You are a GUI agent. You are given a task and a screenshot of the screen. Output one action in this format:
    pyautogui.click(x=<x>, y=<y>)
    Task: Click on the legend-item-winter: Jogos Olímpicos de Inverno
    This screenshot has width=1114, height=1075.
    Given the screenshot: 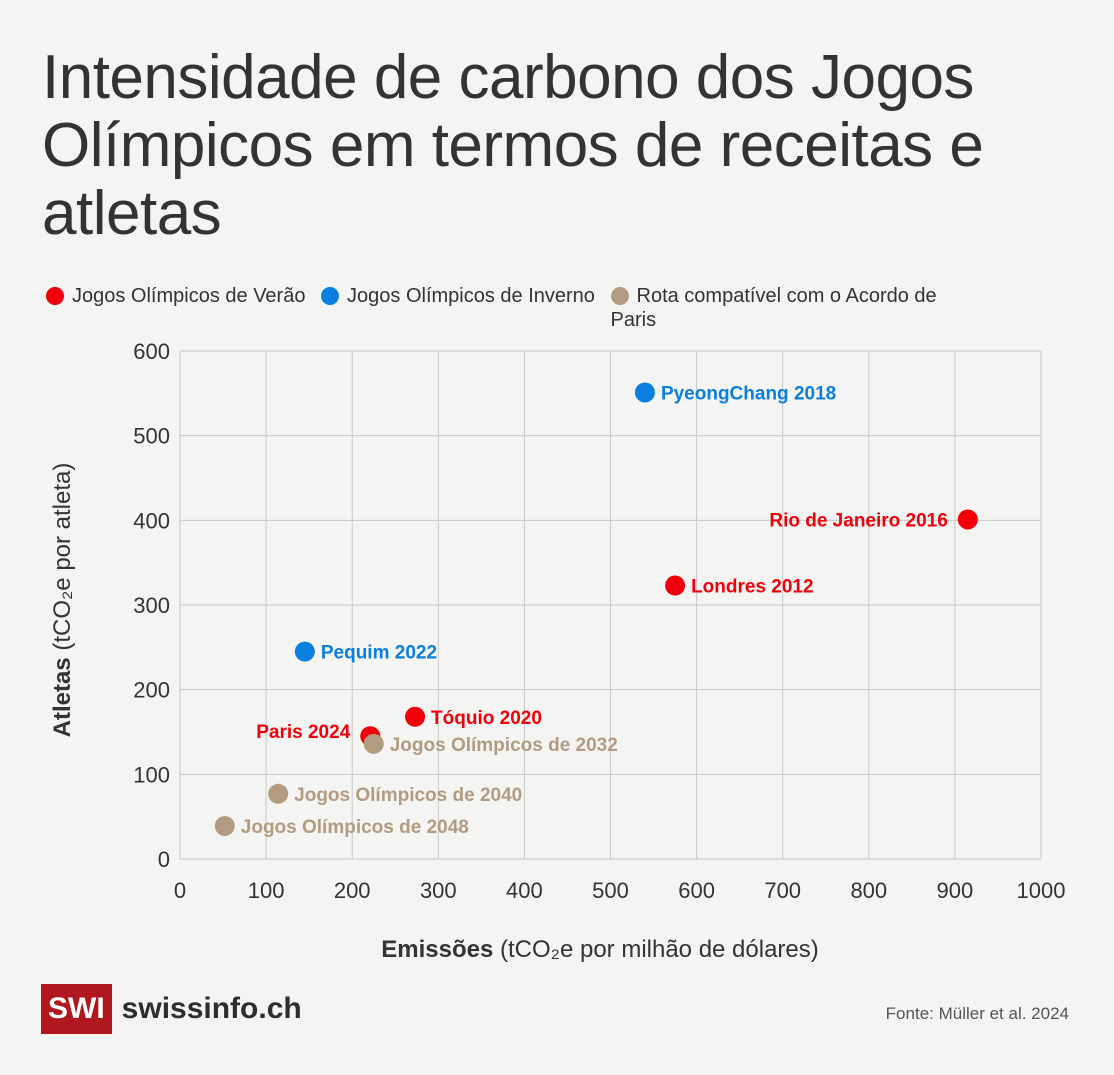 What is the action you would take?
    pyautogui.click(x=458, y=296)
    